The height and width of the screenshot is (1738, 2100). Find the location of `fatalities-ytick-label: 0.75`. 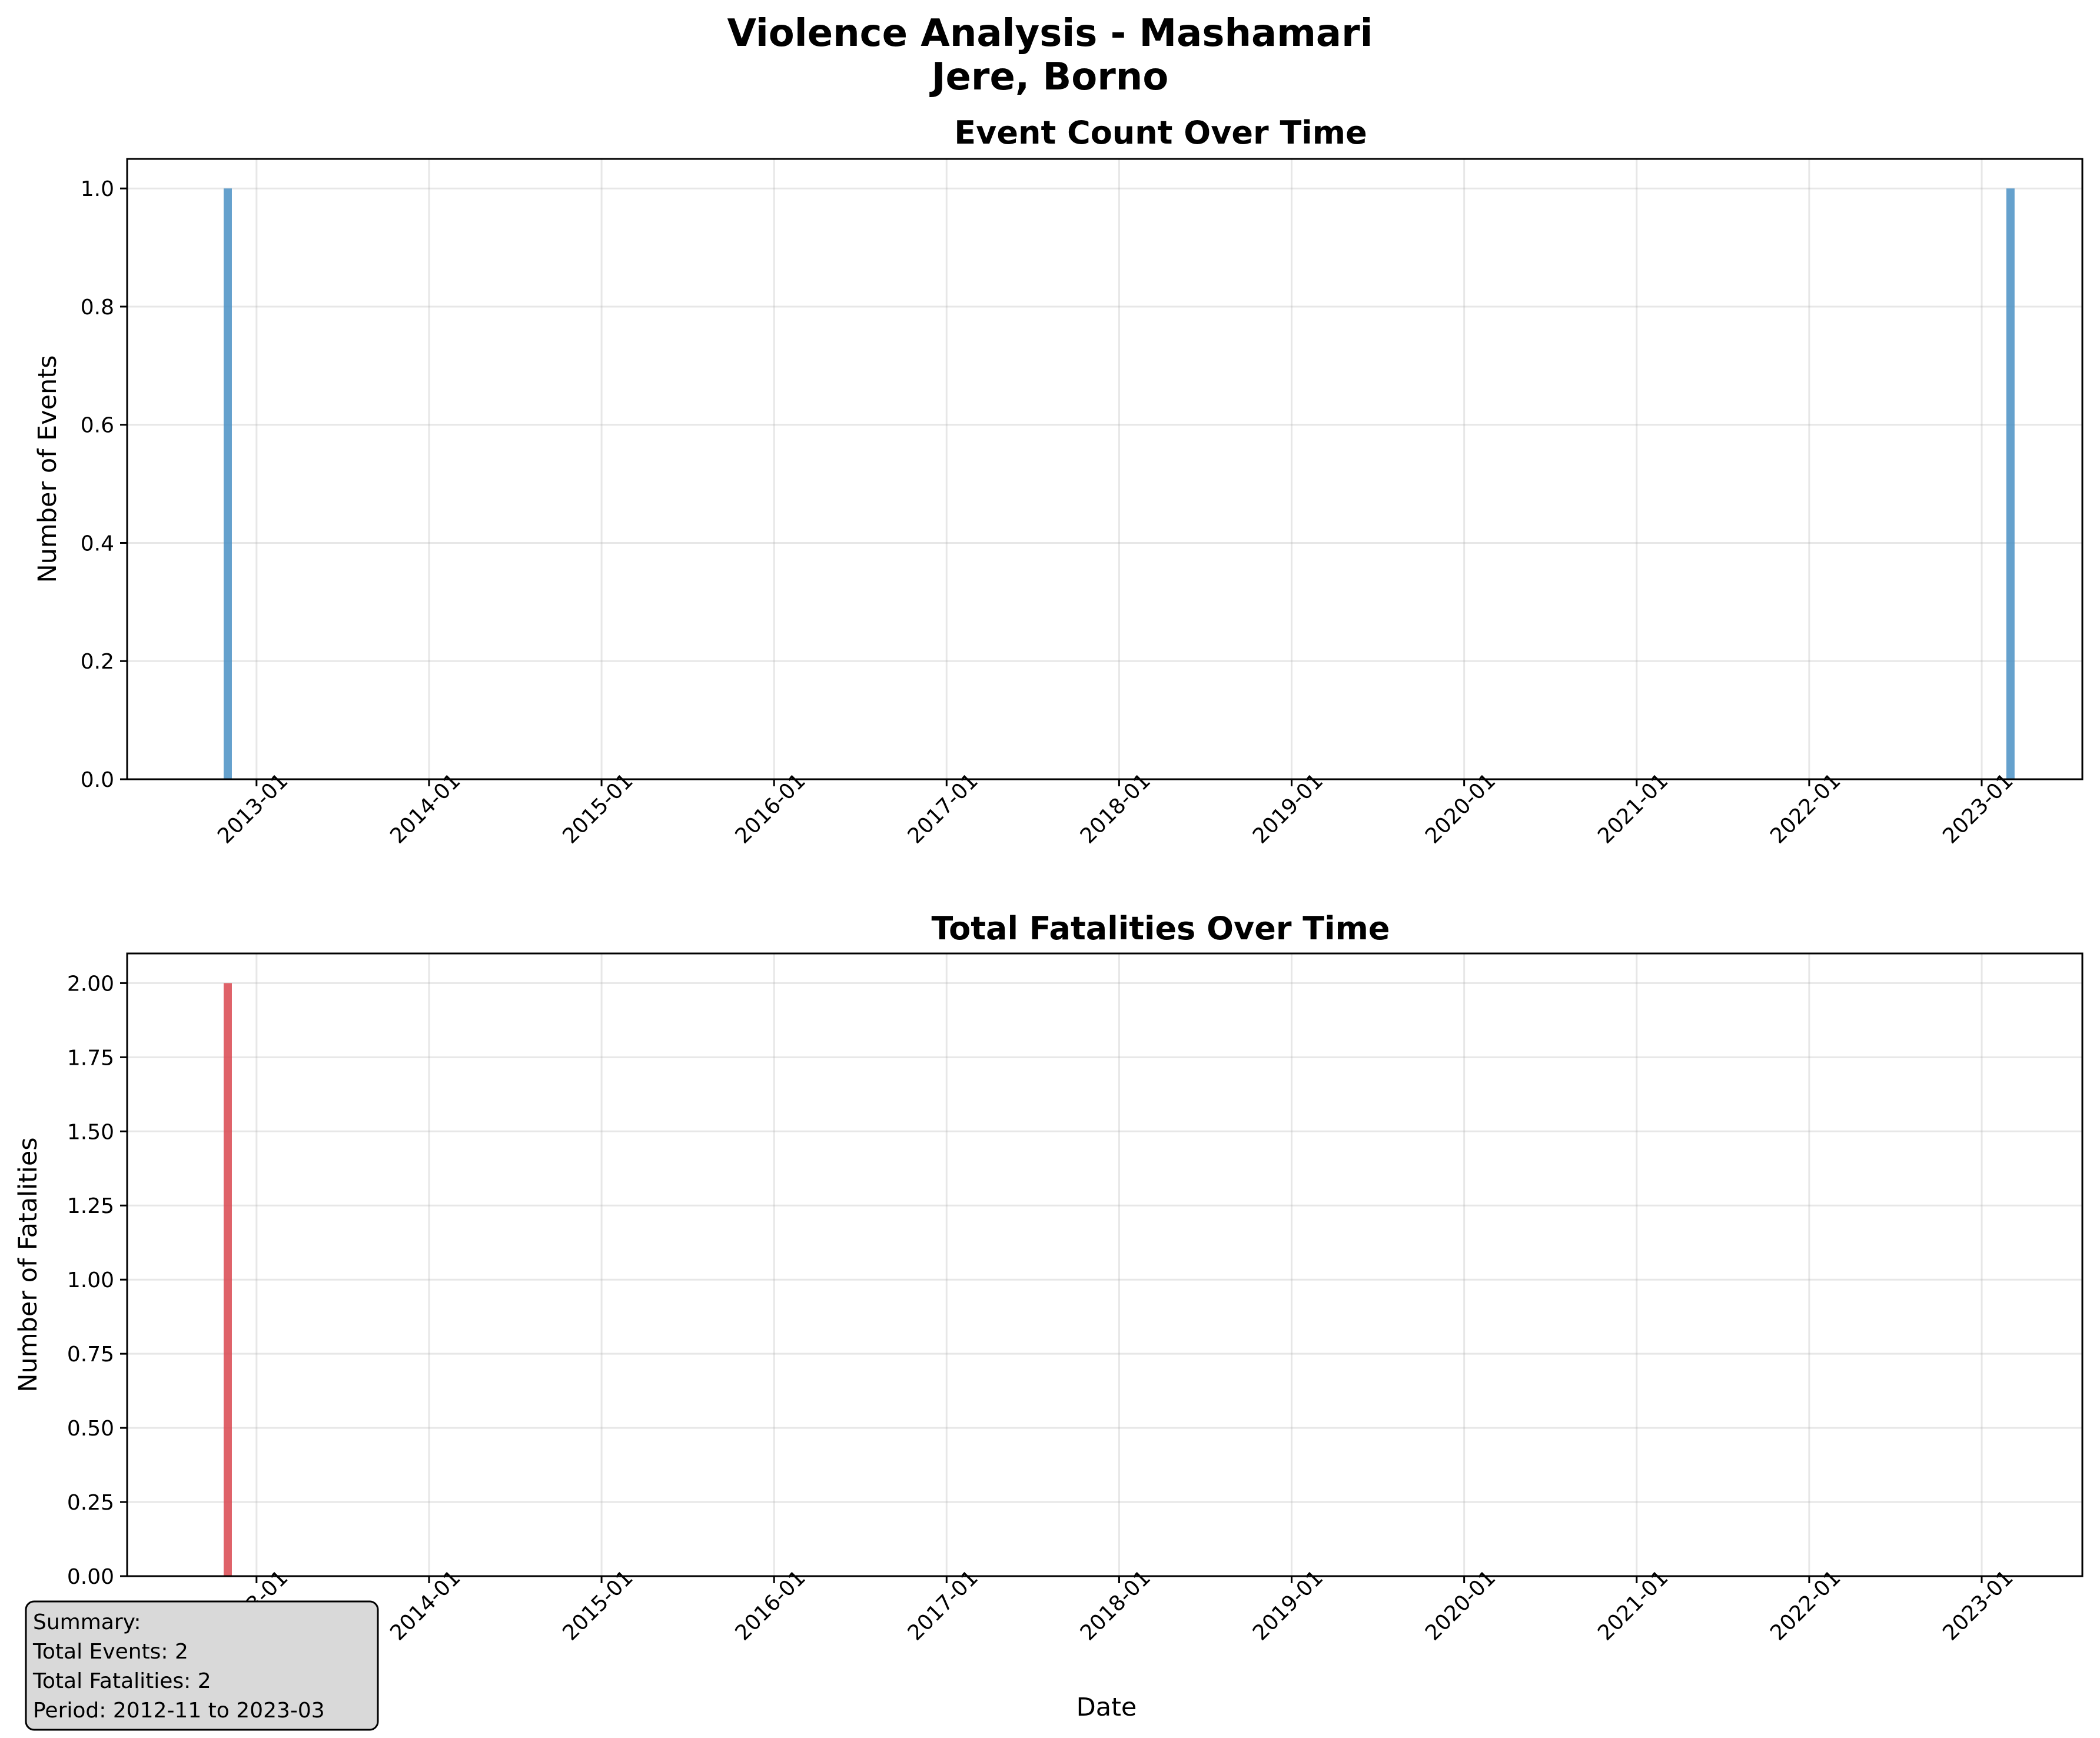

fatalities-ytick-label: 0.75 is located at coordinates (90, 1354).